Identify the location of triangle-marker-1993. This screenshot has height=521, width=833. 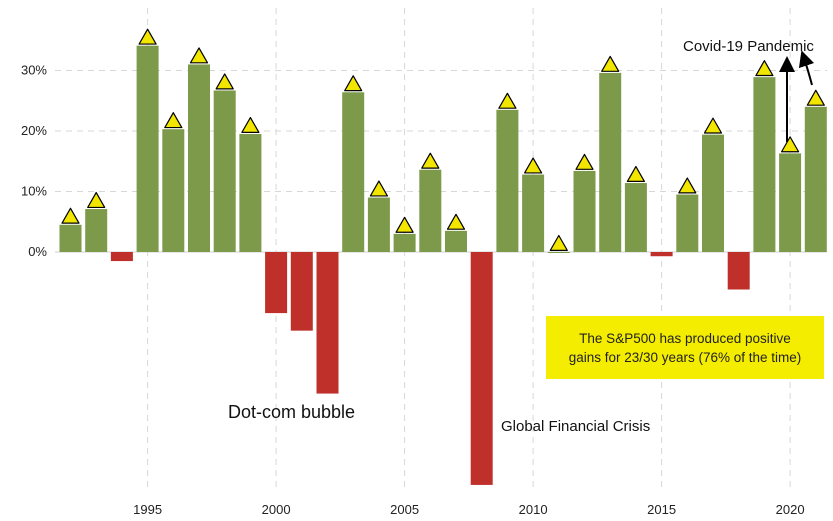
(96, 200).